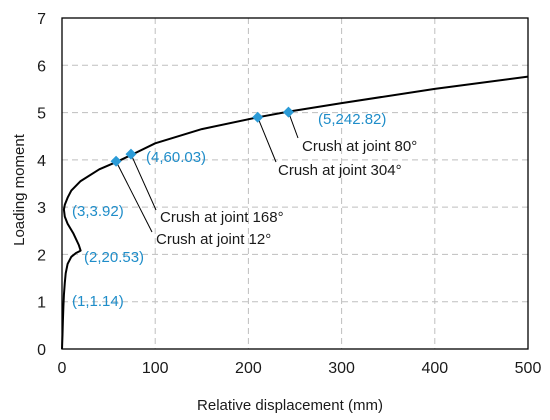 This screenshot has width=550, height=420. I want to click on y-tick-label: 3, so click(41, 208).